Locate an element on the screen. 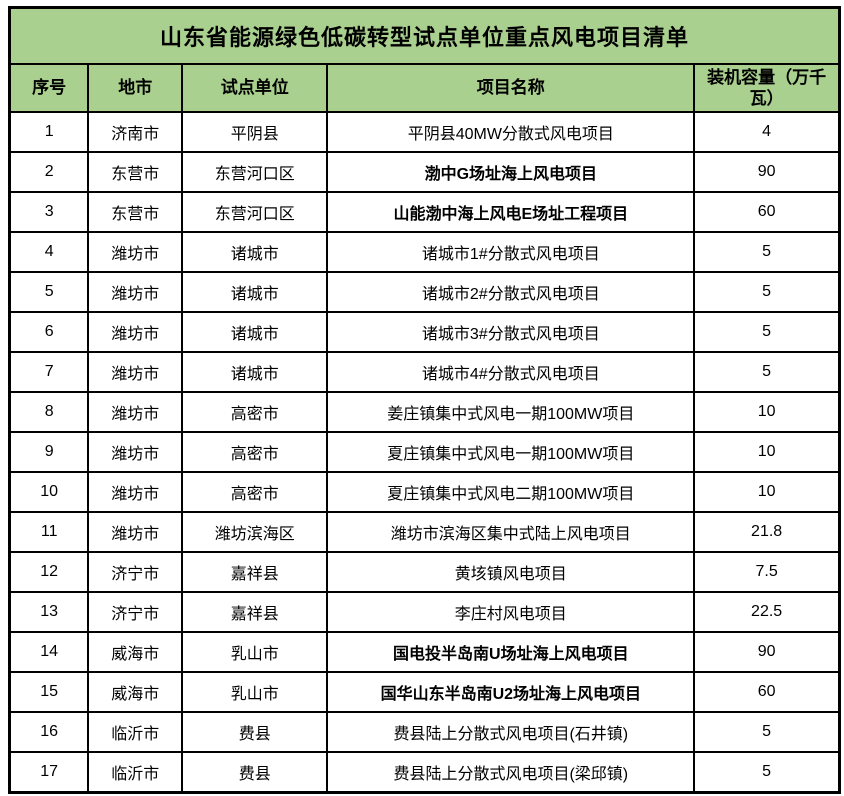  row-project: 李庄村风电项目 is located at coordinates (511, 612).